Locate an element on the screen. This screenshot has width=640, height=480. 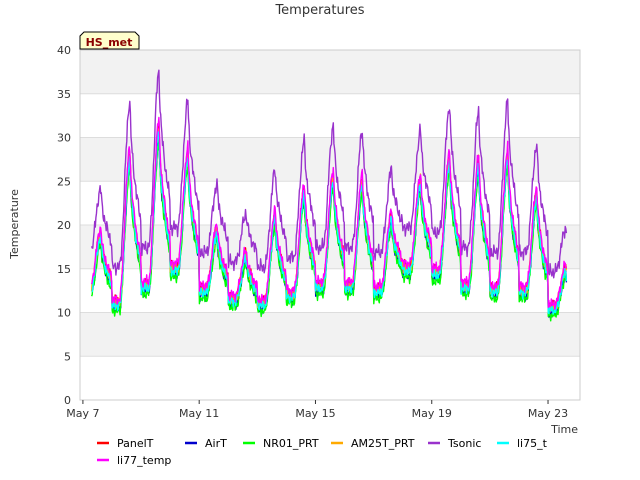
badge-shape is located at coordinates (109, 40).